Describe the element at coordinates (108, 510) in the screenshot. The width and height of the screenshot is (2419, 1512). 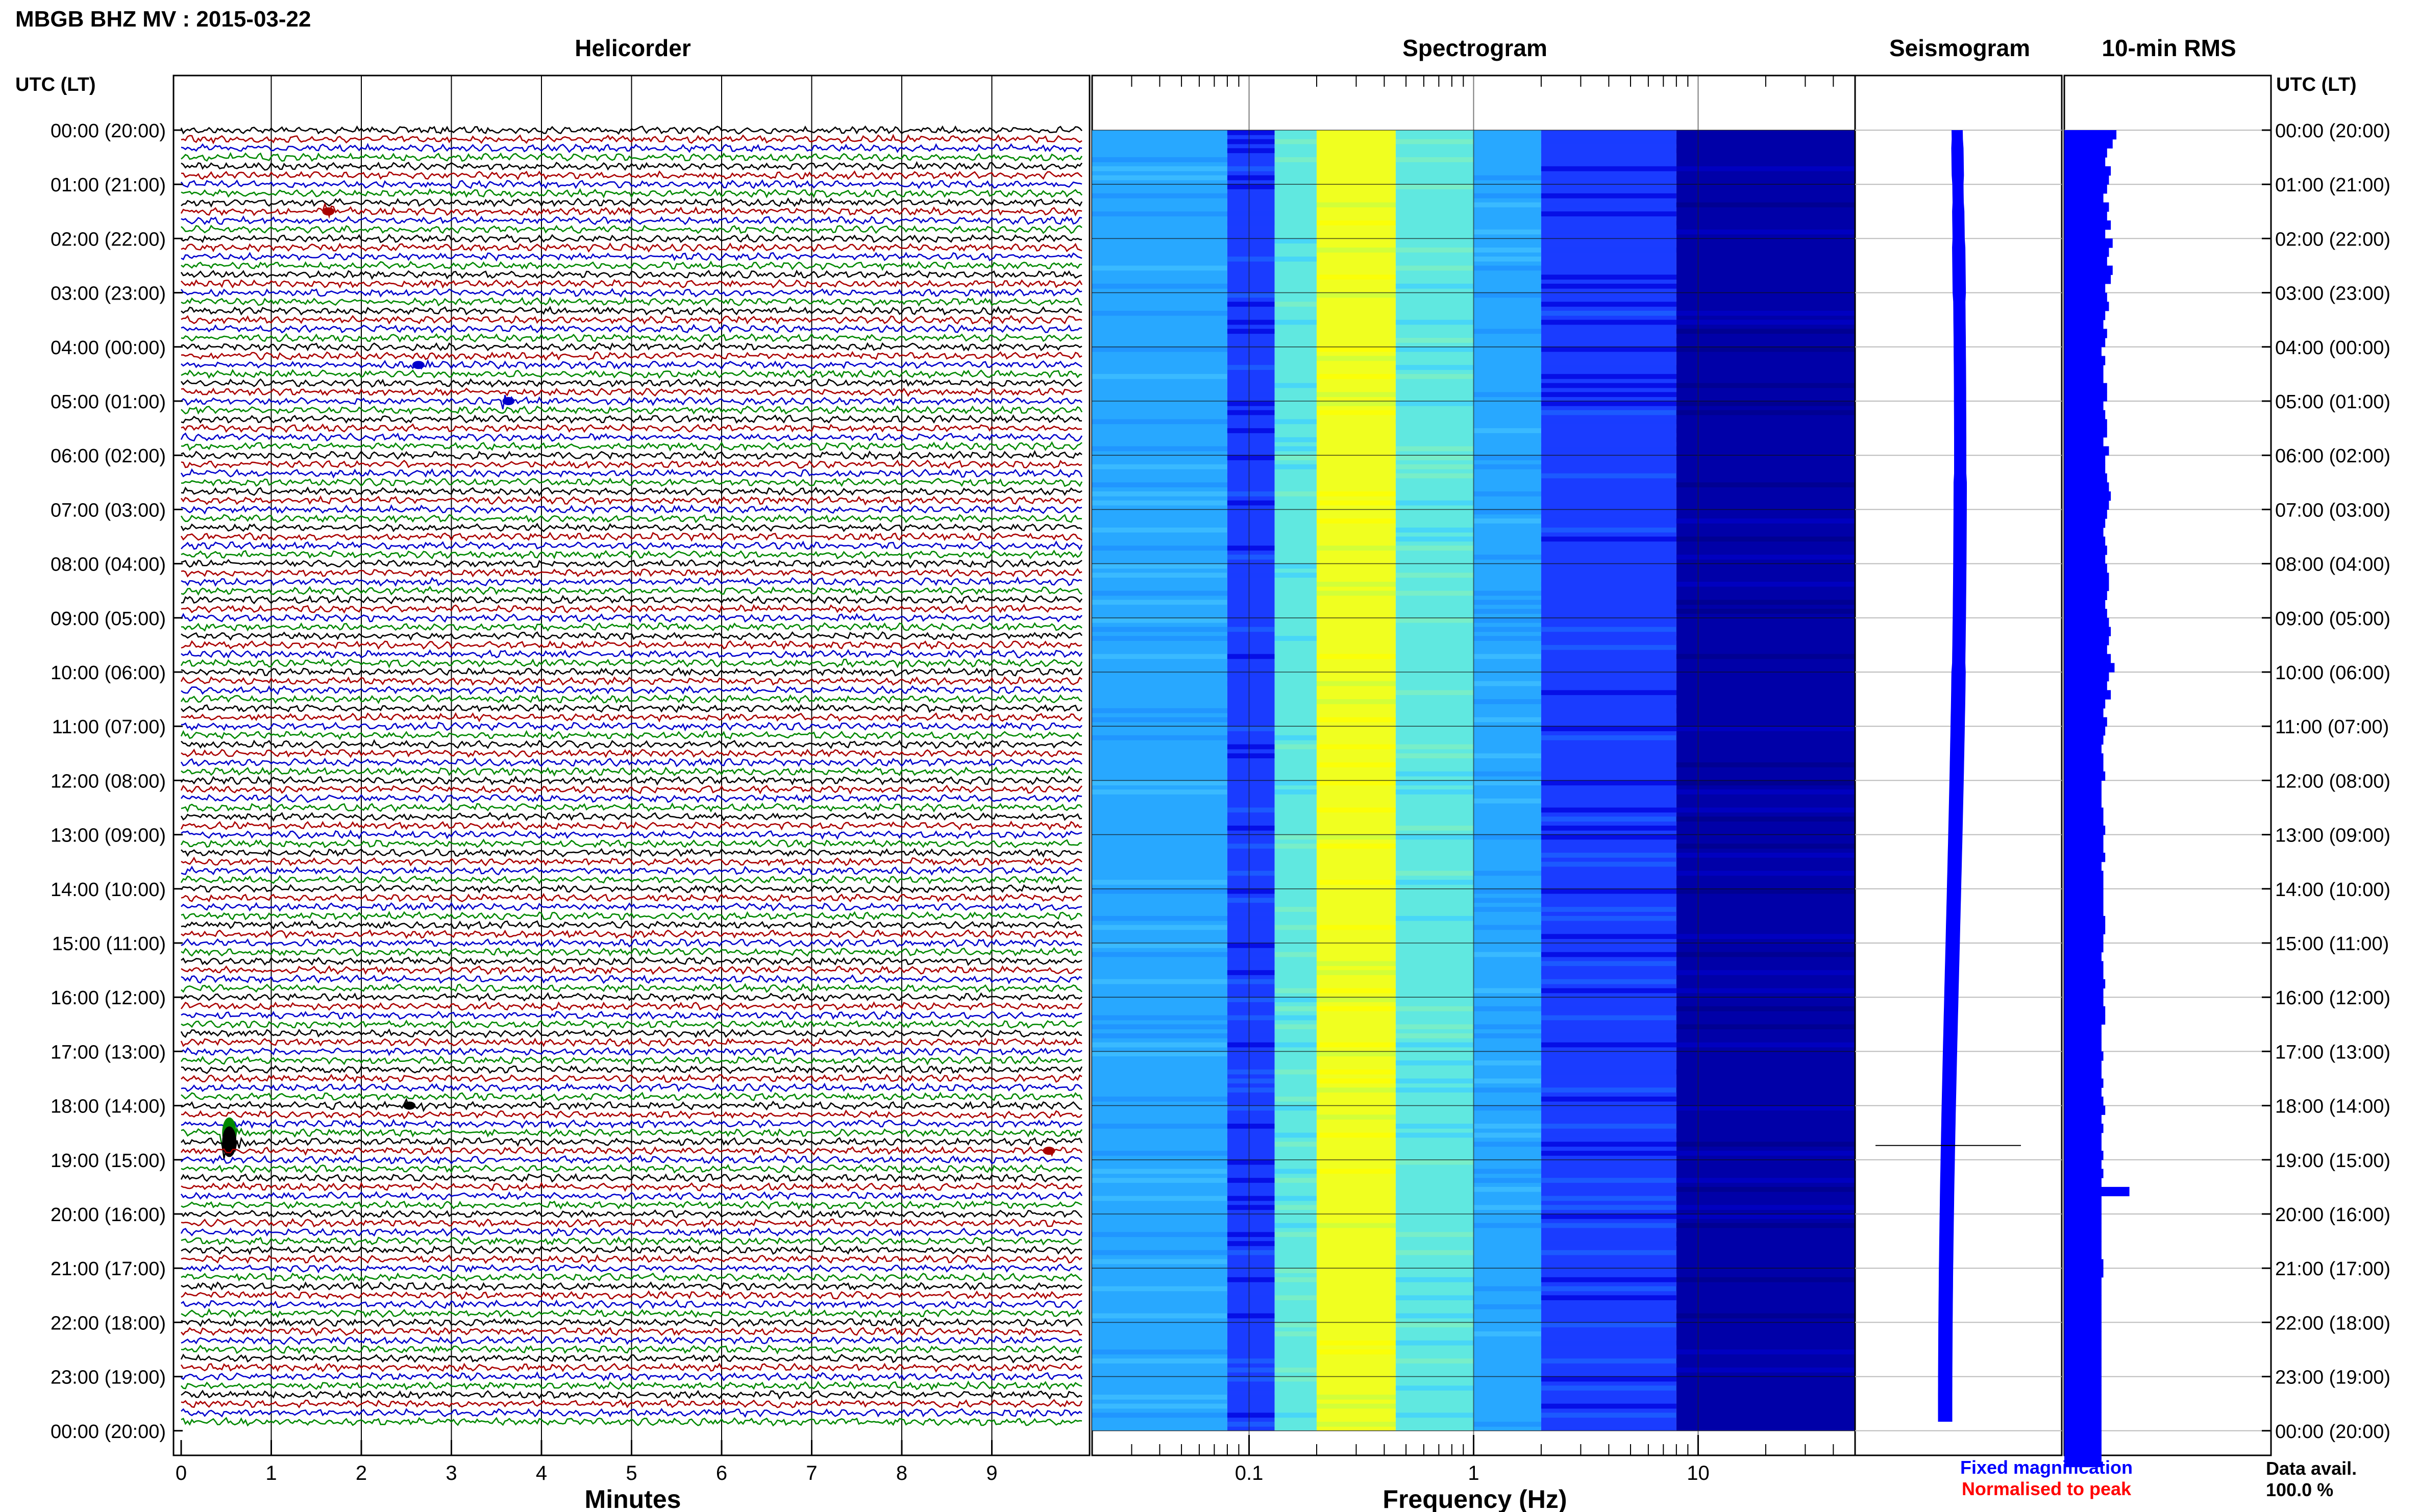
I see `hour-label-left: 07:00 (03:00)` at that location.